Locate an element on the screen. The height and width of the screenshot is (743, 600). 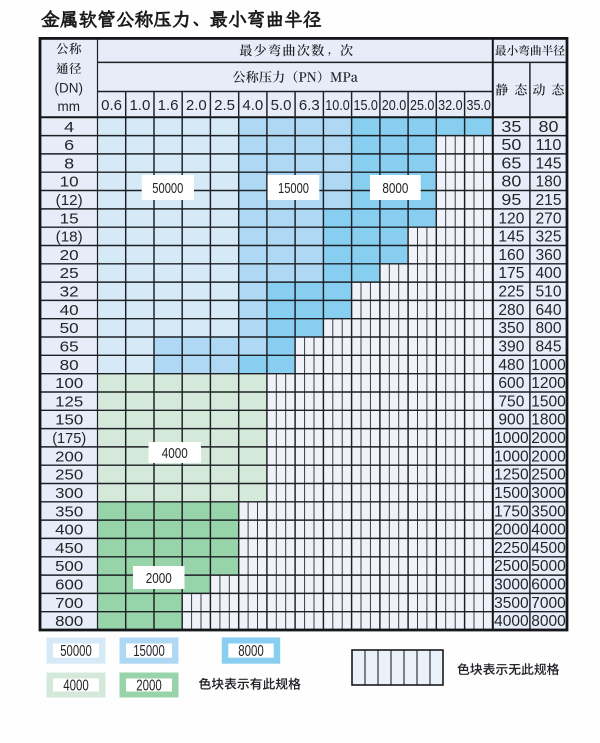
svg-text: 2250 is located at coordinates (511, 548).